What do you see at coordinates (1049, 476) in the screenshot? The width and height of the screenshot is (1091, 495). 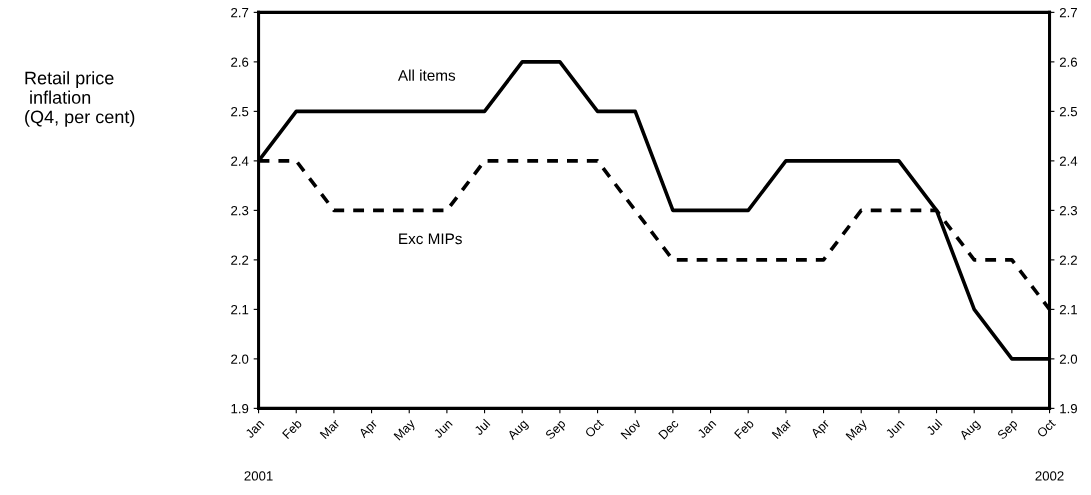 I see `text: 2002` at bounding box center [1049, 476].